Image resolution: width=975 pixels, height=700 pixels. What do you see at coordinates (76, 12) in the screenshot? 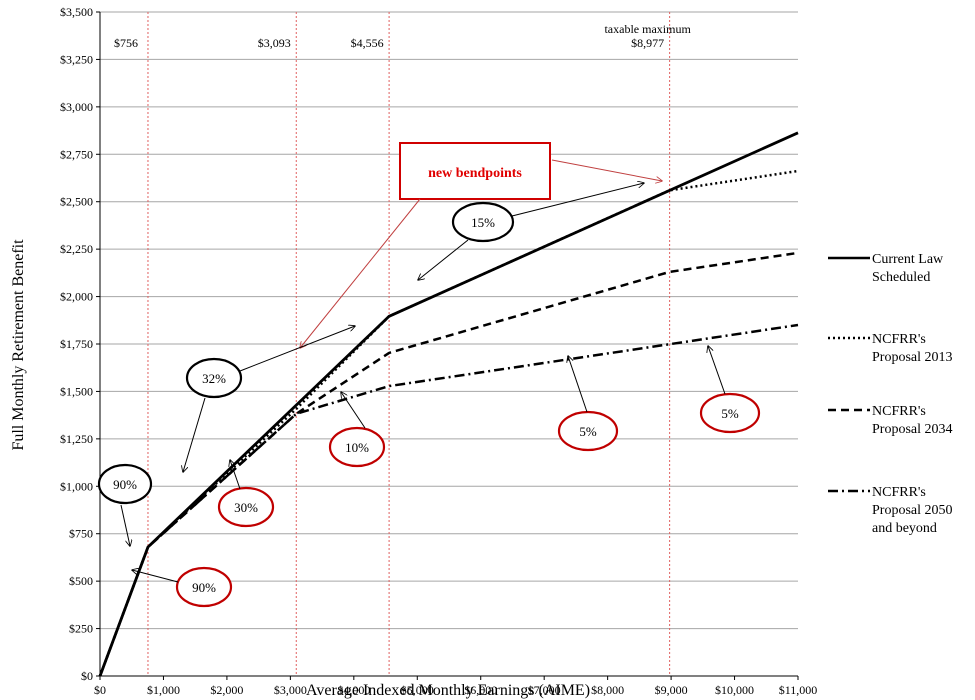
I see `y-tick-label: $3,500` at bounding box center [76, 12].